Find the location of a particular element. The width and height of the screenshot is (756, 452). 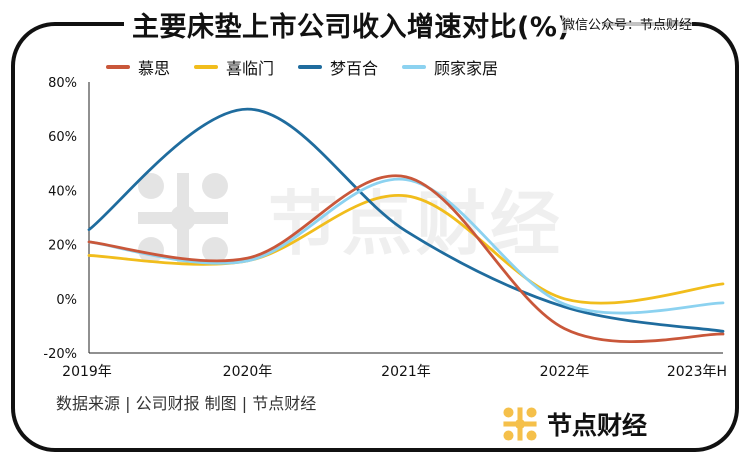

legend-item: 喜临门 is located at coordinates (234, 67).